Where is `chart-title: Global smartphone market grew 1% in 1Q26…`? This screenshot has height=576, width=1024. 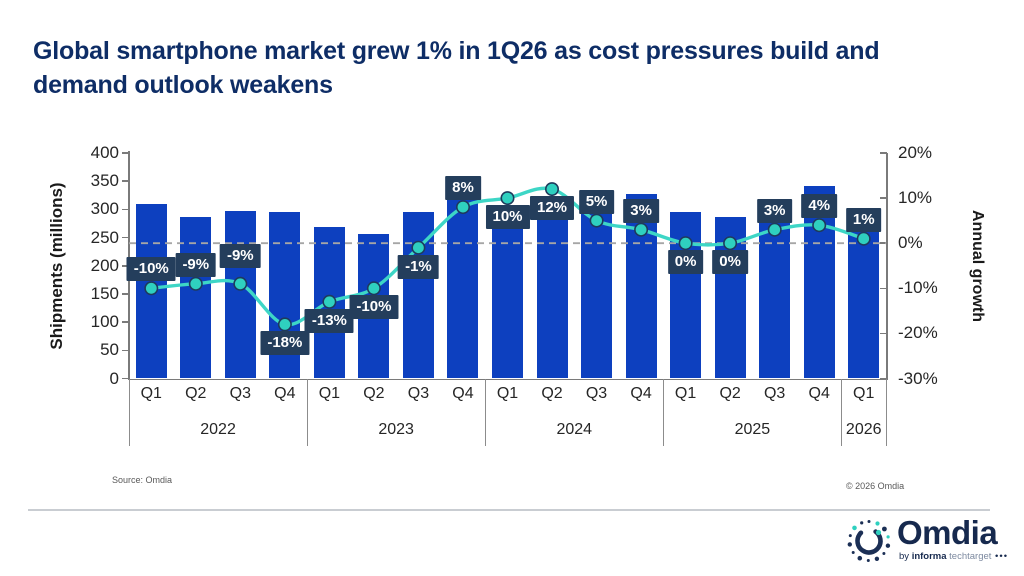 chart-title: Global smartphone market grew 1% in 1Q26… is located at coordinates (456, 68).